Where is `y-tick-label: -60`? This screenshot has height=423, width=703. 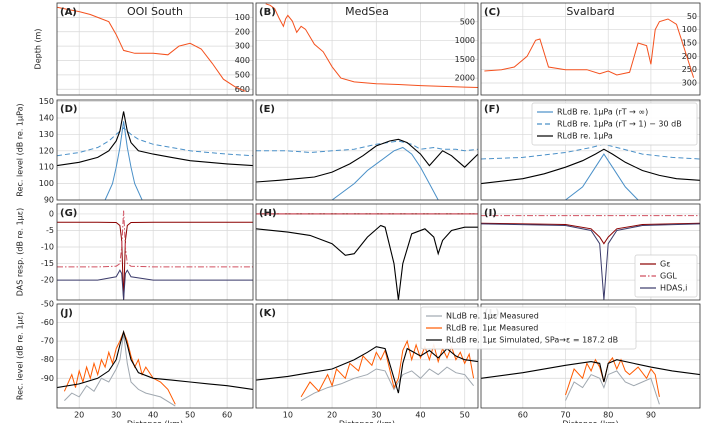
y-tick-label: -60 is located at coordinates (47, 322).